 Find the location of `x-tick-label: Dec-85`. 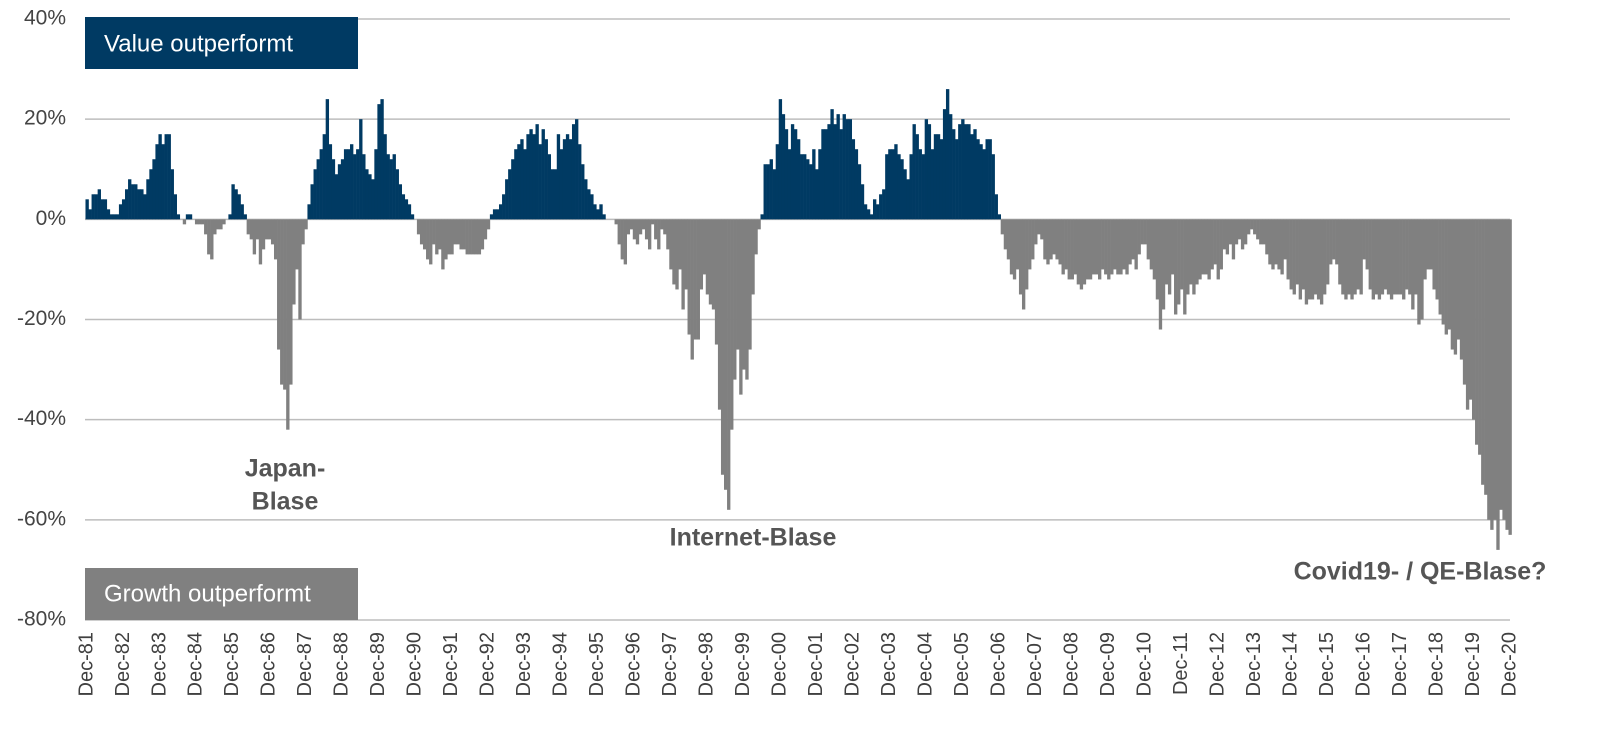

x-tick-label: Dec-85 is located at coordinates (232, 664).